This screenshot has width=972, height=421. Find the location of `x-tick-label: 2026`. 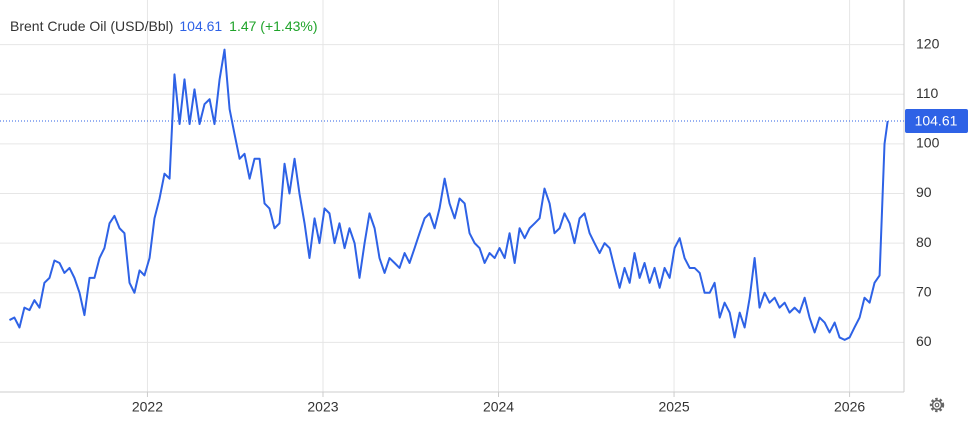

x-tick-label: 2026 is located at coordinates (849, 407).